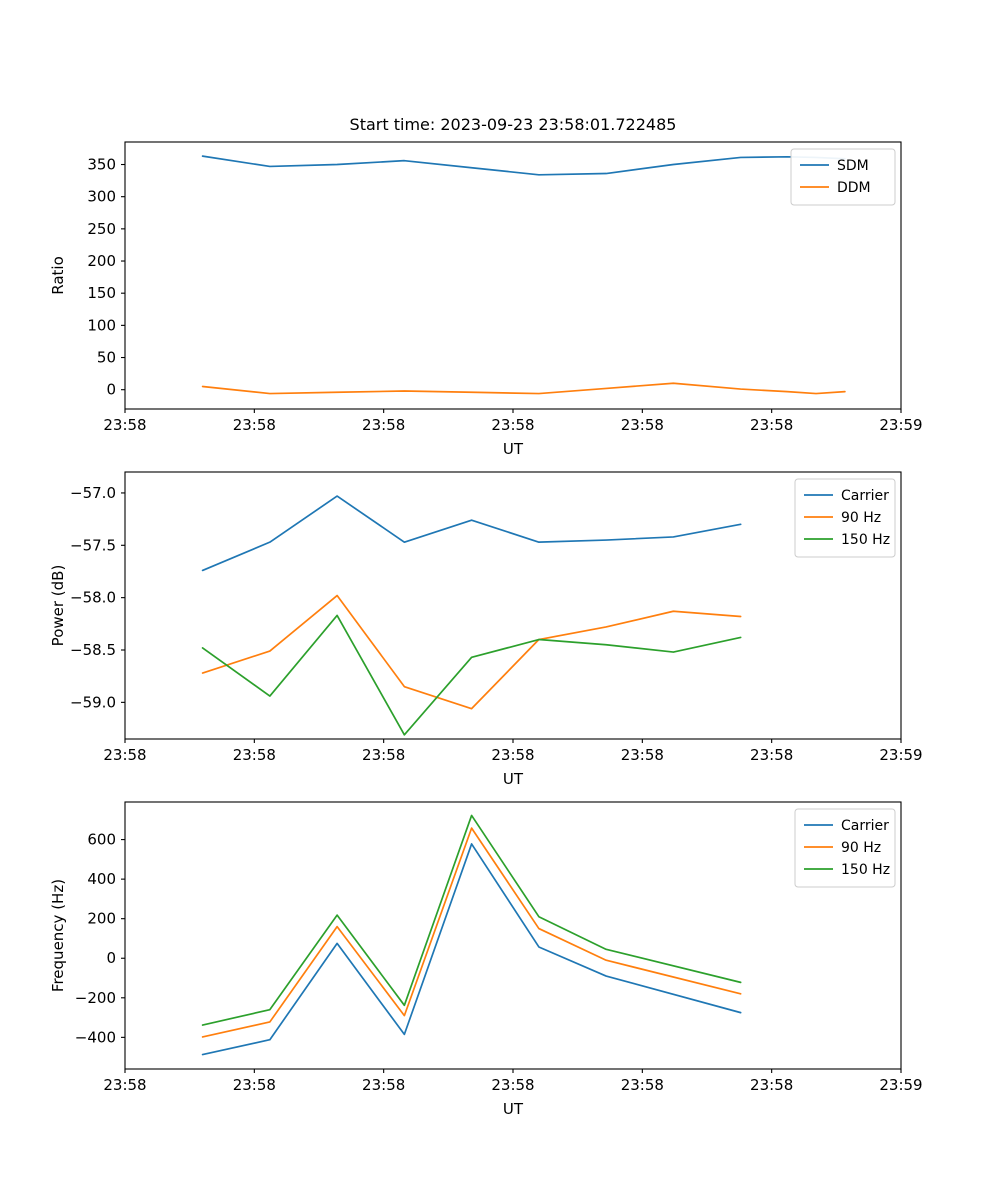  I want to click on y-tick-label: 100, so click(101, 325).